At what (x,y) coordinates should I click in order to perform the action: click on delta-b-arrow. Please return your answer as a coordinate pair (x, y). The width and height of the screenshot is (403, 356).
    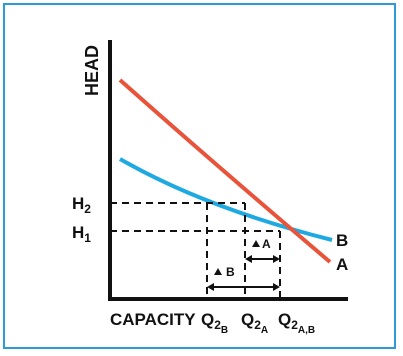
    Looking at the image, I should click on (243, 287).